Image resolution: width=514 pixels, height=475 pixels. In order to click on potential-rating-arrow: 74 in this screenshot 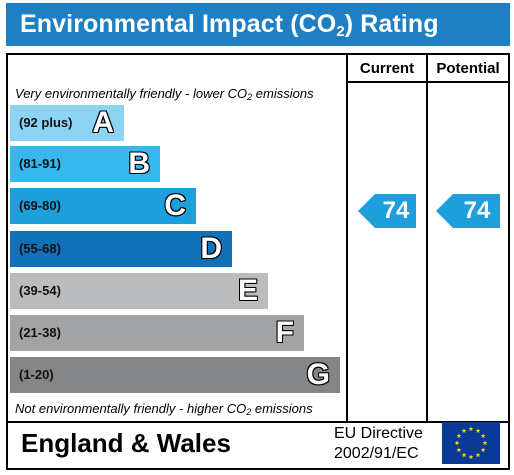, I will do `click(468, 211)`.